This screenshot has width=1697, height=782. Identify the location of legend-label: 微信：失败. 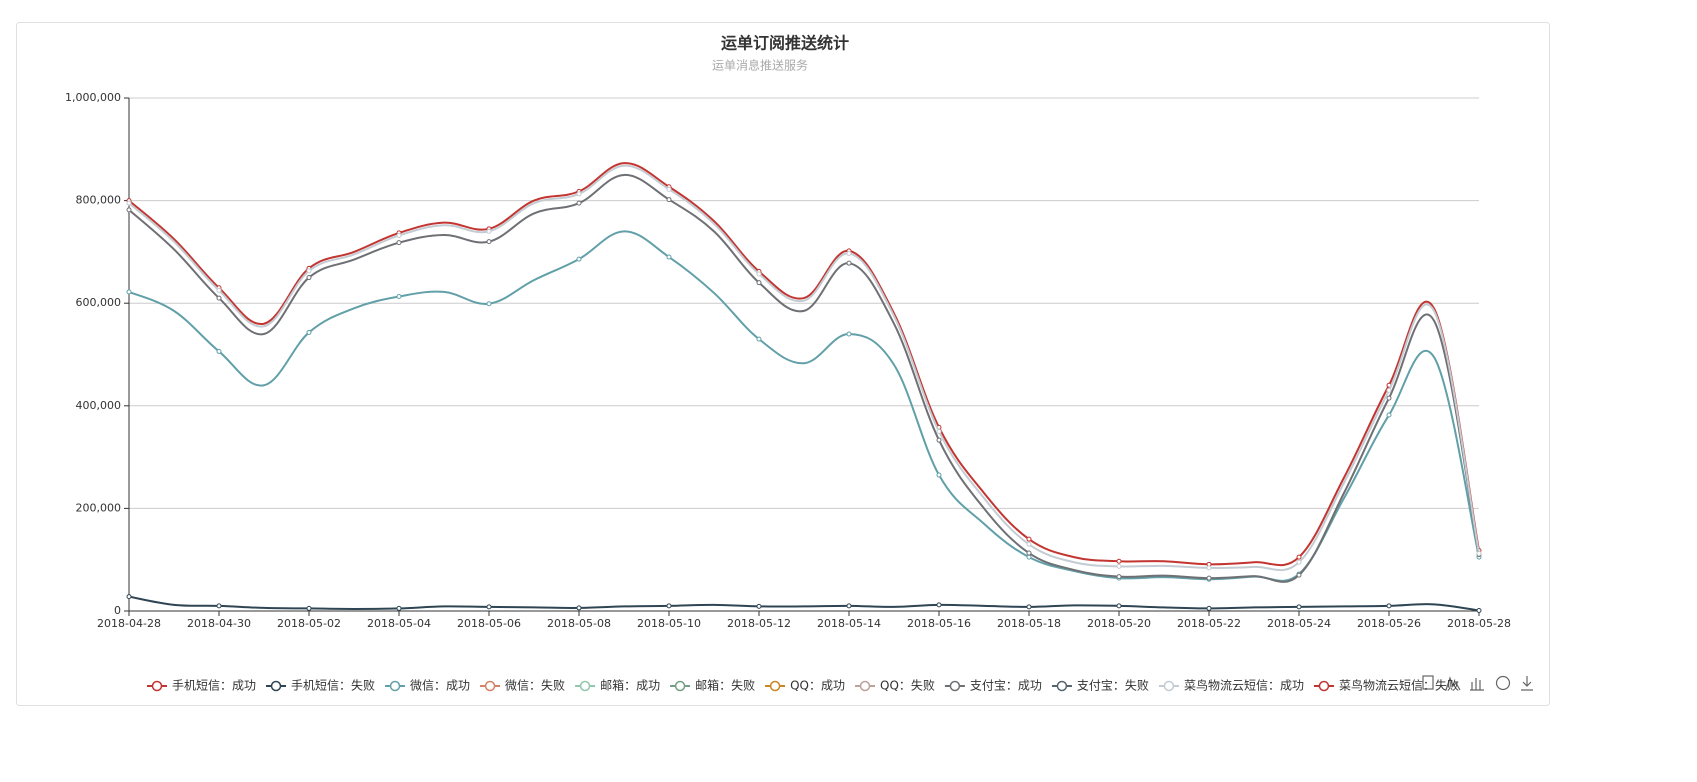
(535, 685).